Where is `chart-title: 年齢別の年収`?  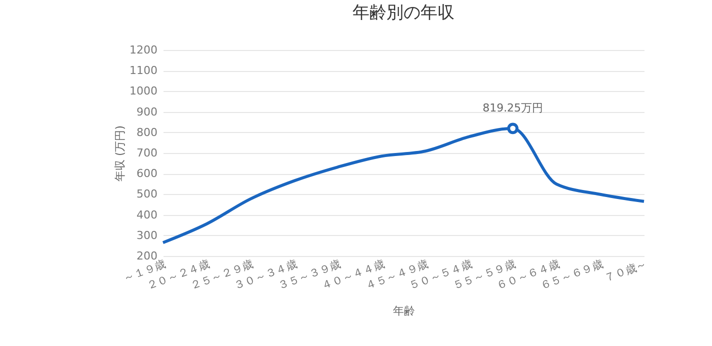 chart-title: 年齢別の年収 is located at coordinates (403, 13).